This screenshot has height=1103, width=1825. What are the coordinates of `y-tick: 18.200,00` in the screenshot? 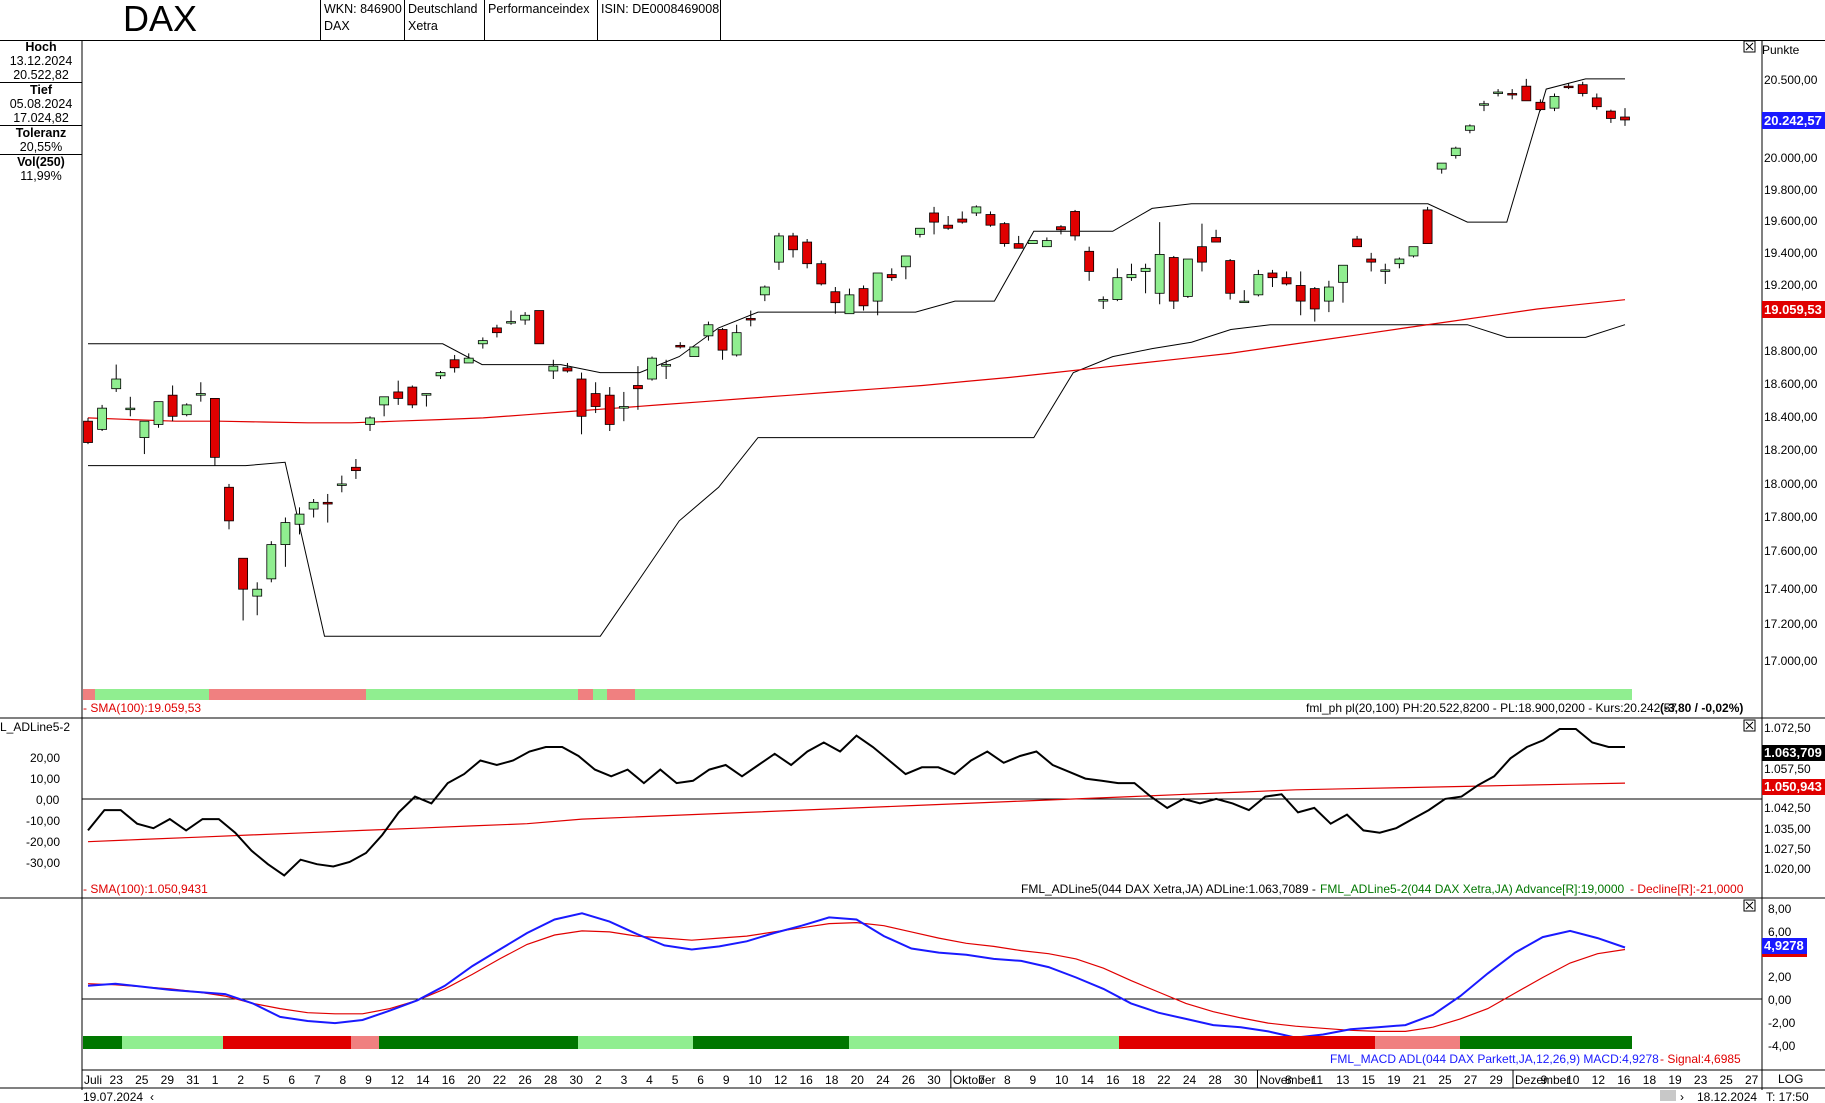 It's located at (1791, 450).